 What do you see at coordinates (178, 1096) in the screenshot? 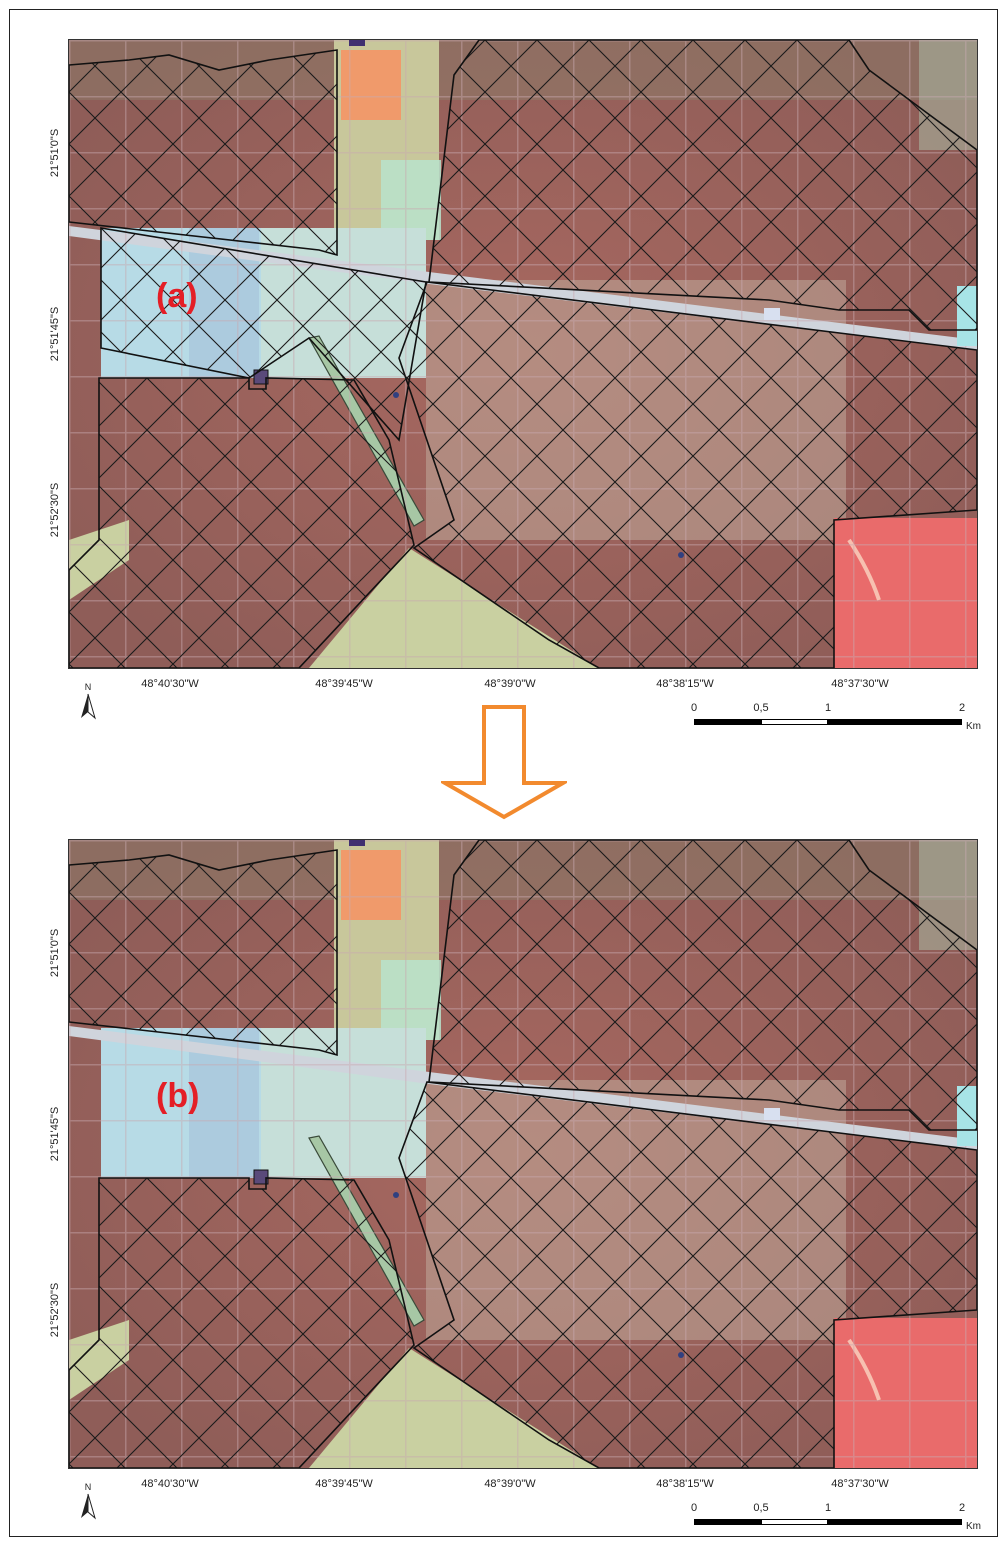
I see `panel-label-b: (b)` at bounding box center [178, 1096].